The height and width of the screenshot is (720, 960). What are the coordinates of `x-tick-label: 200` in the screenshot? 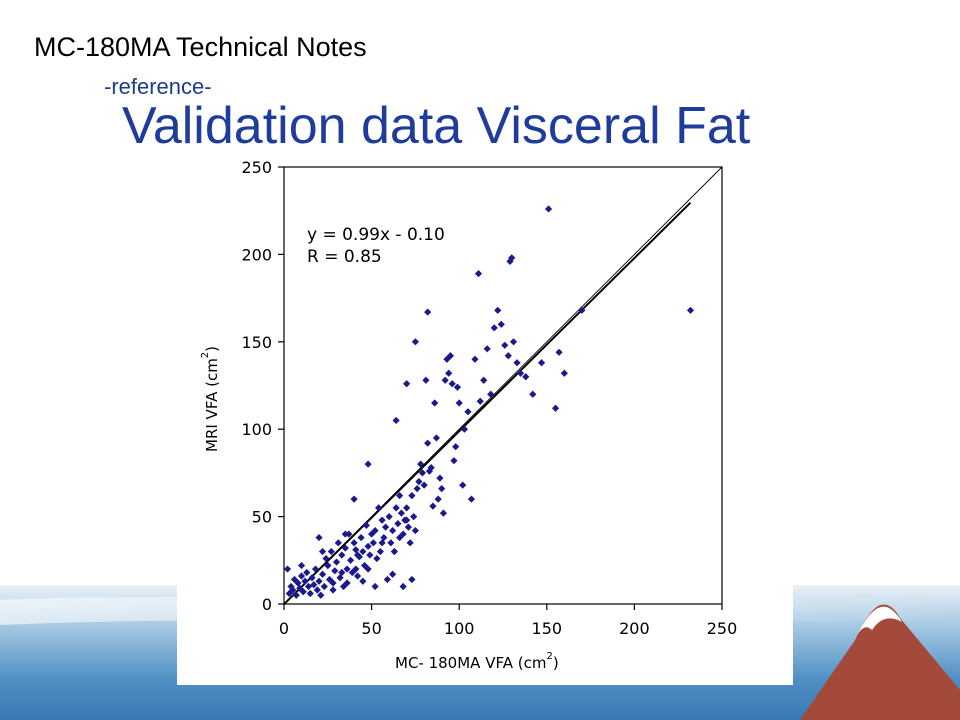 It's located at (634, 628).